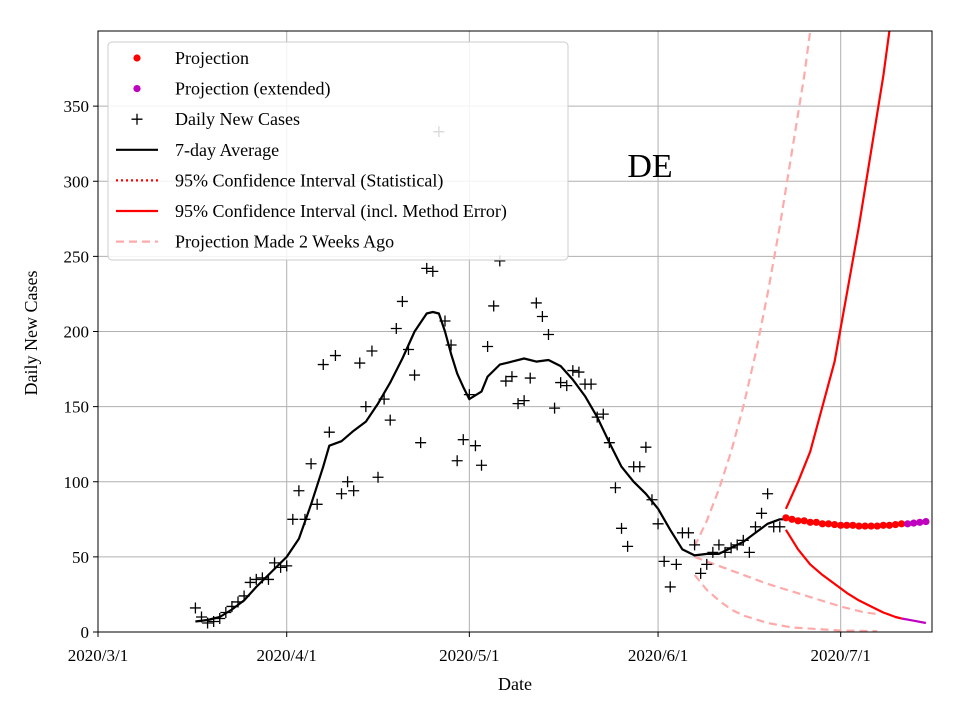 Image resolution: width=960 pixels, height=720 pixels. What do you see at coordinates (658, 655) in the screenshot?
I see `x-tick-label: 2020/6/1` at bounding box center [658, 655].